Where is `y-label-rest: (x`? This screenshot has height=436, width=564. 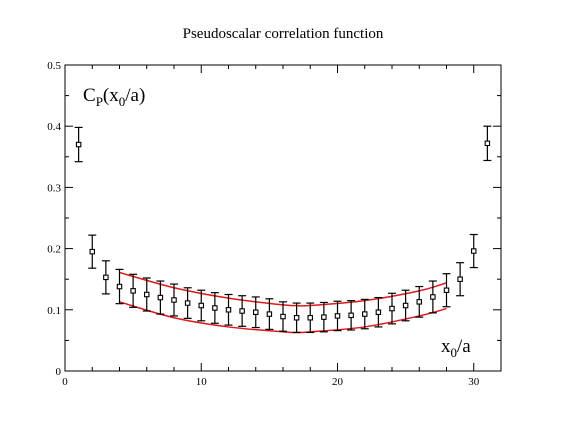
y-label-rest: (x is located at coordinates (111, 95).